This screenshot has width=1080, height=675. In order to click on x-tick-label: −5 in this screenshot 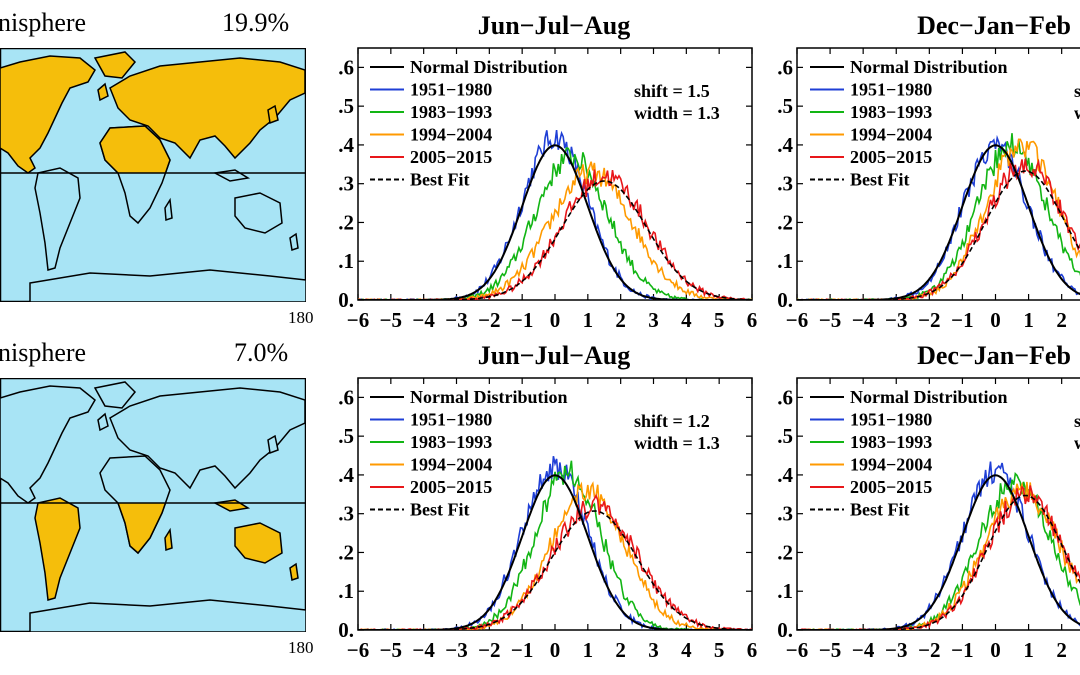, I will do `click(830, 650)`.